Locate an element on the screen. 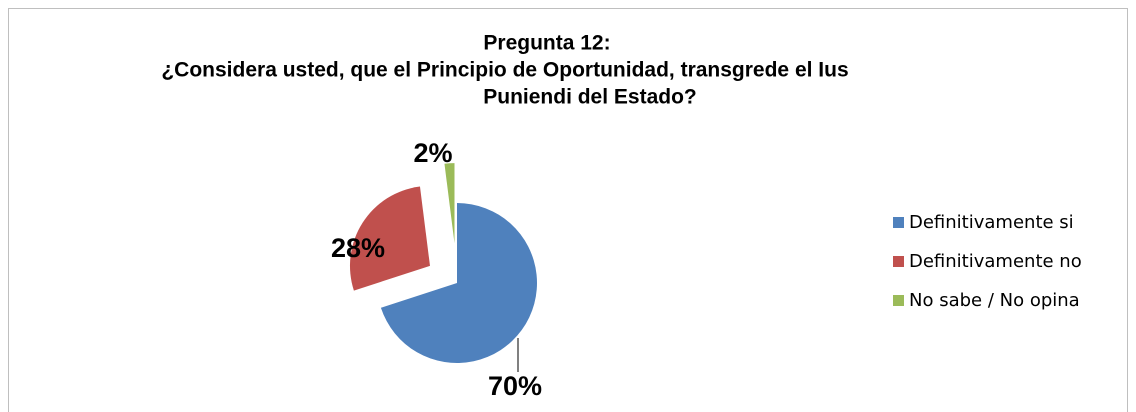 This screenshot has width=1136, height=412. legend-label: No sabe / No opina is located at coordinates (994, 300).